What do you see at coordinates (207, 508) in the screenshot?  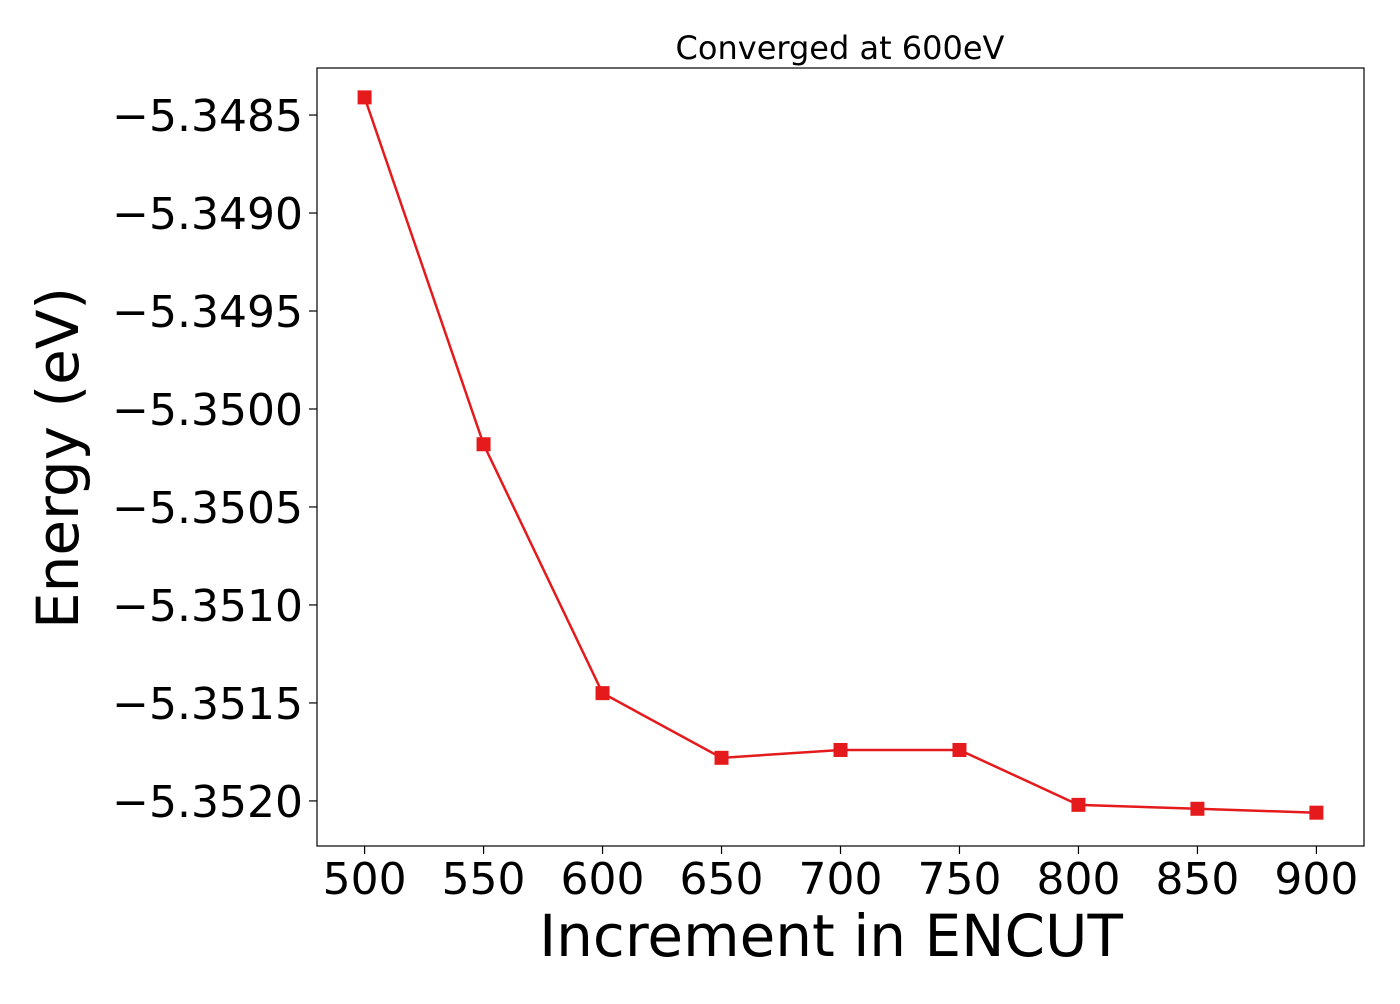 I see `y-tick-label: −5.3505` at bounding box center [207, 508].